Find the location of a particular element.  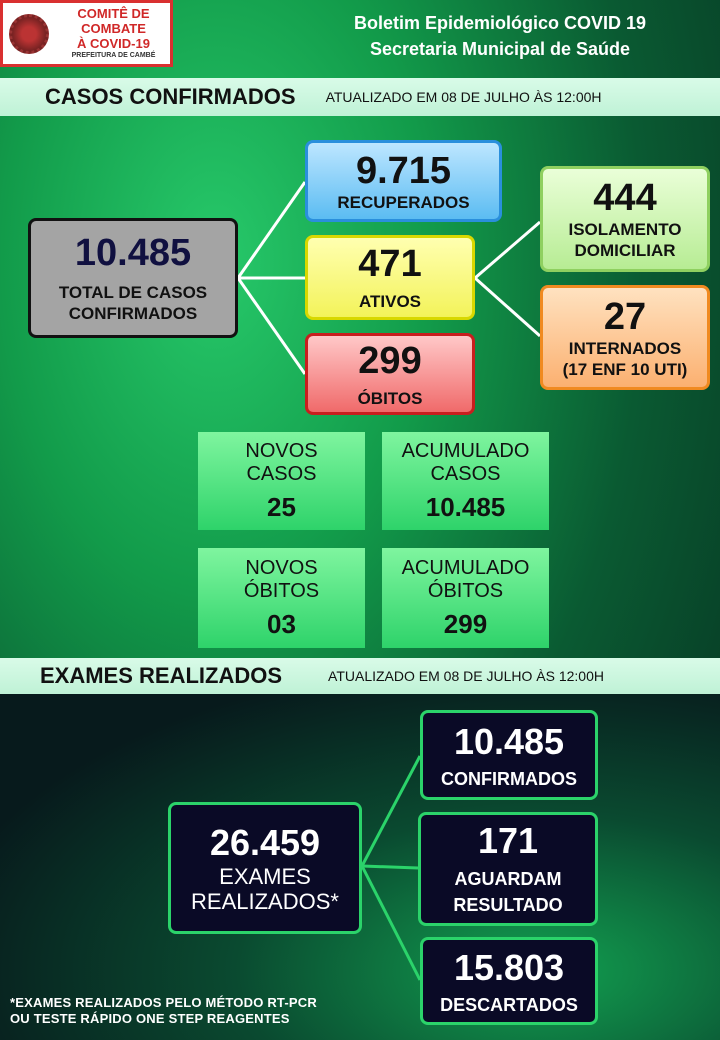

recuperados-label: RECUPERADOS is located at coordinates (403, 202).